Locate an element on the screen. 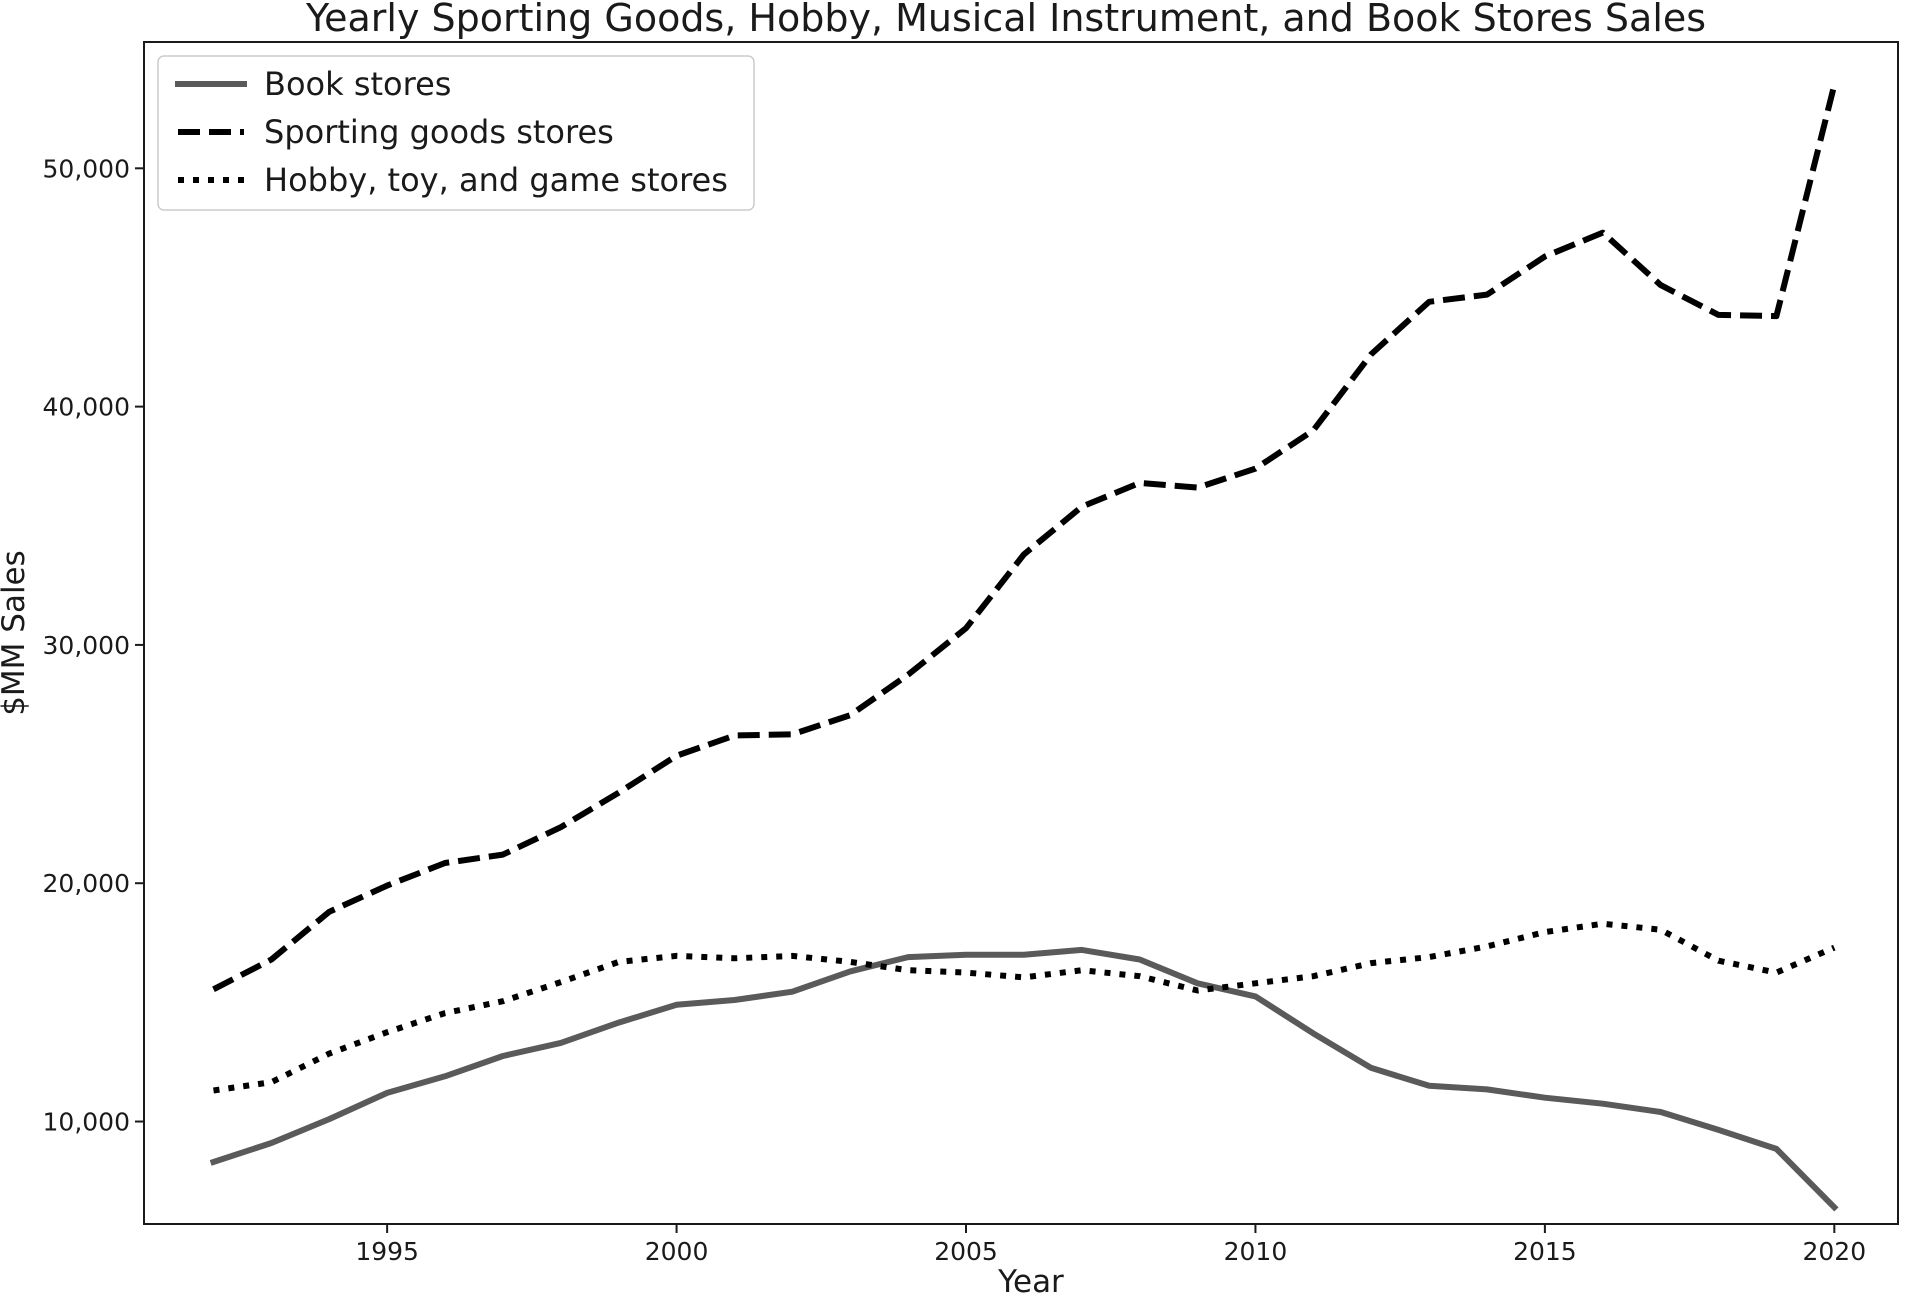 Image resolution: width=1920 pixels, height=1294 pixels. legend-label-1: Sporting goods stores is located at coordinates (439, 132).